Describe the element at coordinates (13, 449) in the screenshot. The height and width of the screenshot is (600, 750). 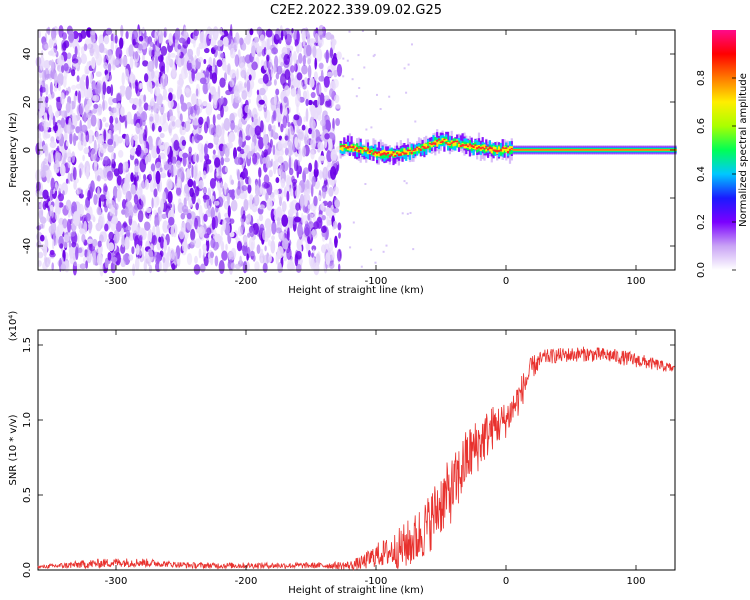
I see `bottom-y-axis-label: SNR (10 * v/v)` at that location.